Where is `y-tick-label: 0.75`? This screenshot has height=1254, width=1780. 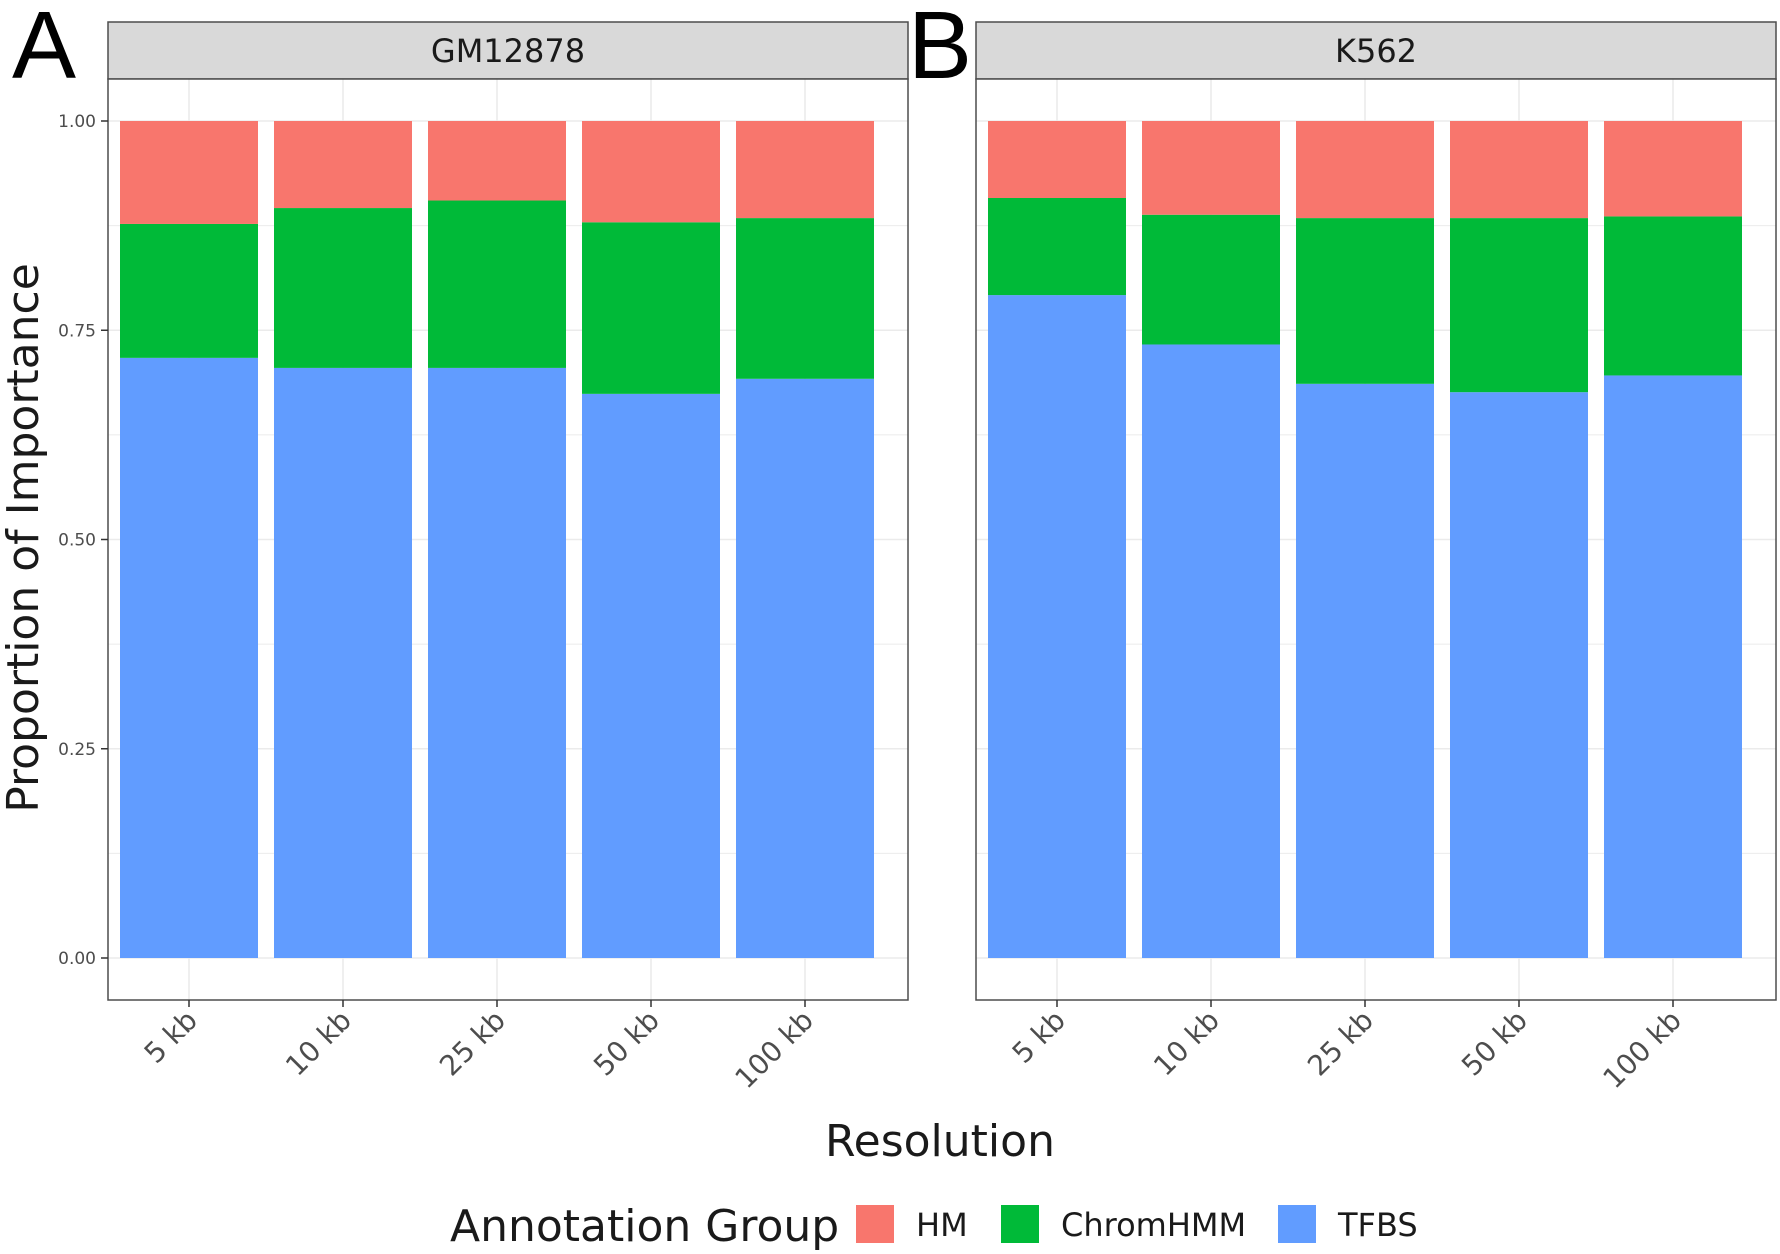
y-tick-label: 0.75 is located at coordinates (77, 331).